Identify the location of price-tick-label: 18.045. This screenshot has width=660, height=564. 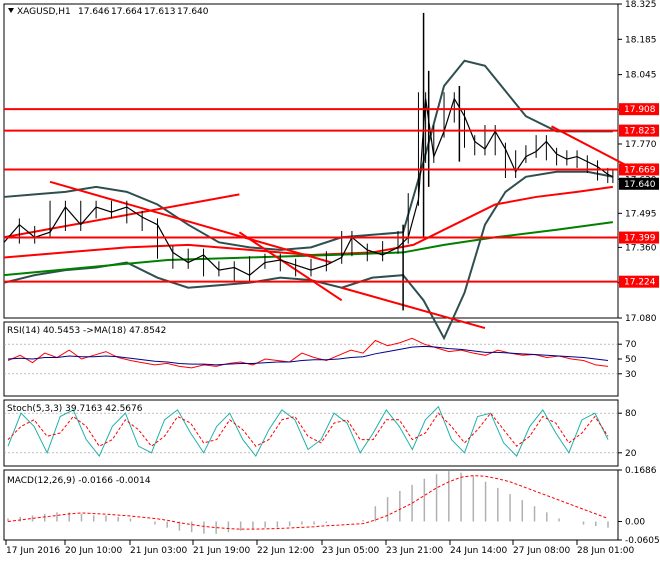
(641, 76).